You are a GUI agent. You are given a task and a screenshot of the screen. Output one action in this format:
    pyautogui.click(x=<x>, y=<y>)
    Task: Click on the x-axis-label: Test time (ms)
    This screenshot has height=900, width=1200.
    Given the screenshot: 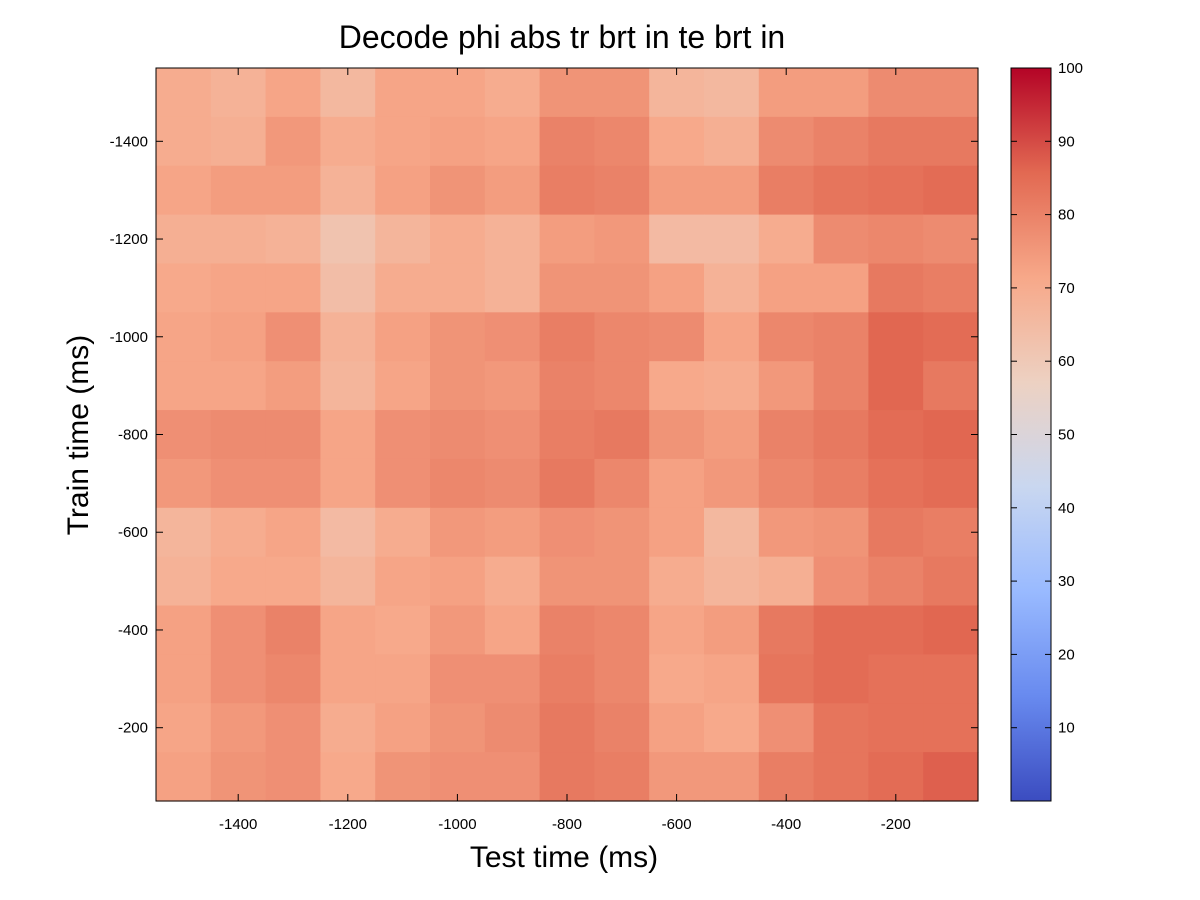 What is the action you would take?
    pyautogui.click(x=564, y=857)
    